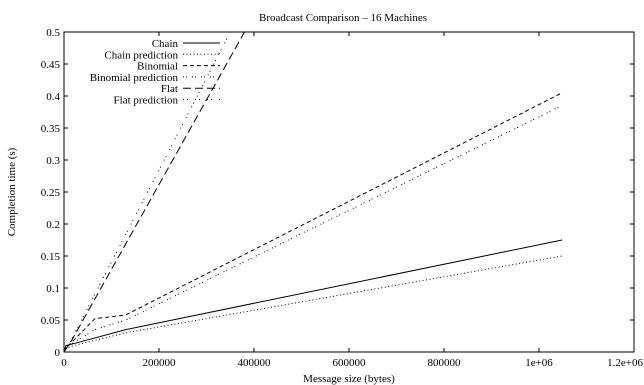 The height and width of the screenshot is (385, 644). I want to click on y-tick-label: 0.1, so click(53, 289).